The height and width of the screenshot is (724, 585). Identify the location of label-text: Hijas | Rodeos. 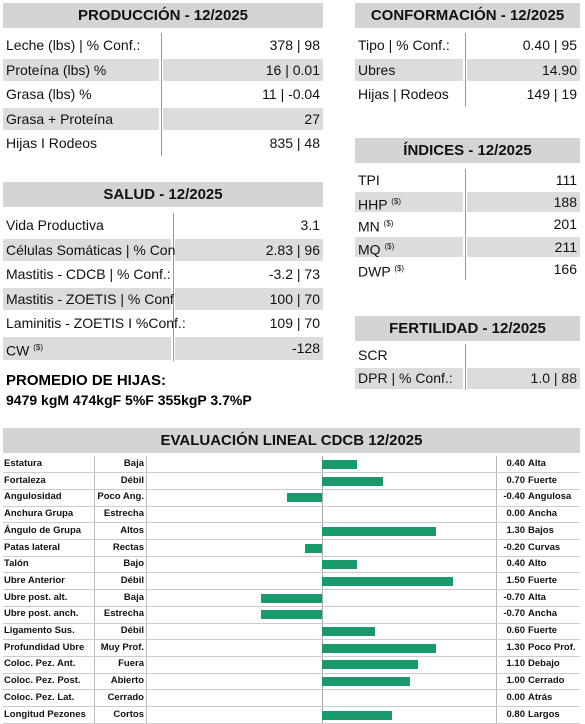
(403, 94).